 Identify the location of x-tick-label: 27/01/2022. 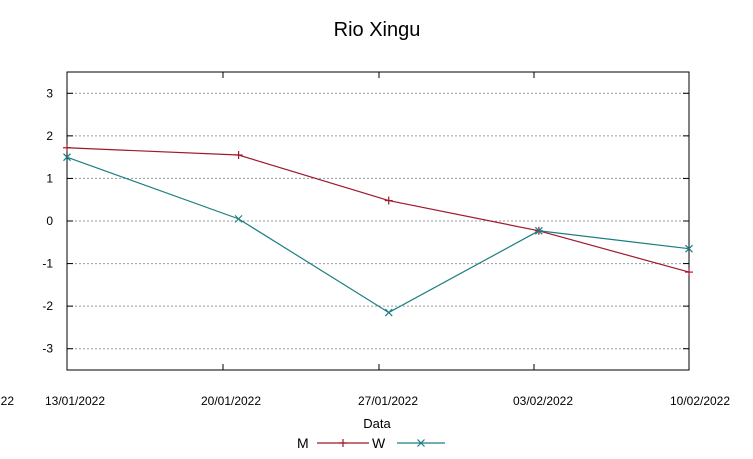
(388, 401).